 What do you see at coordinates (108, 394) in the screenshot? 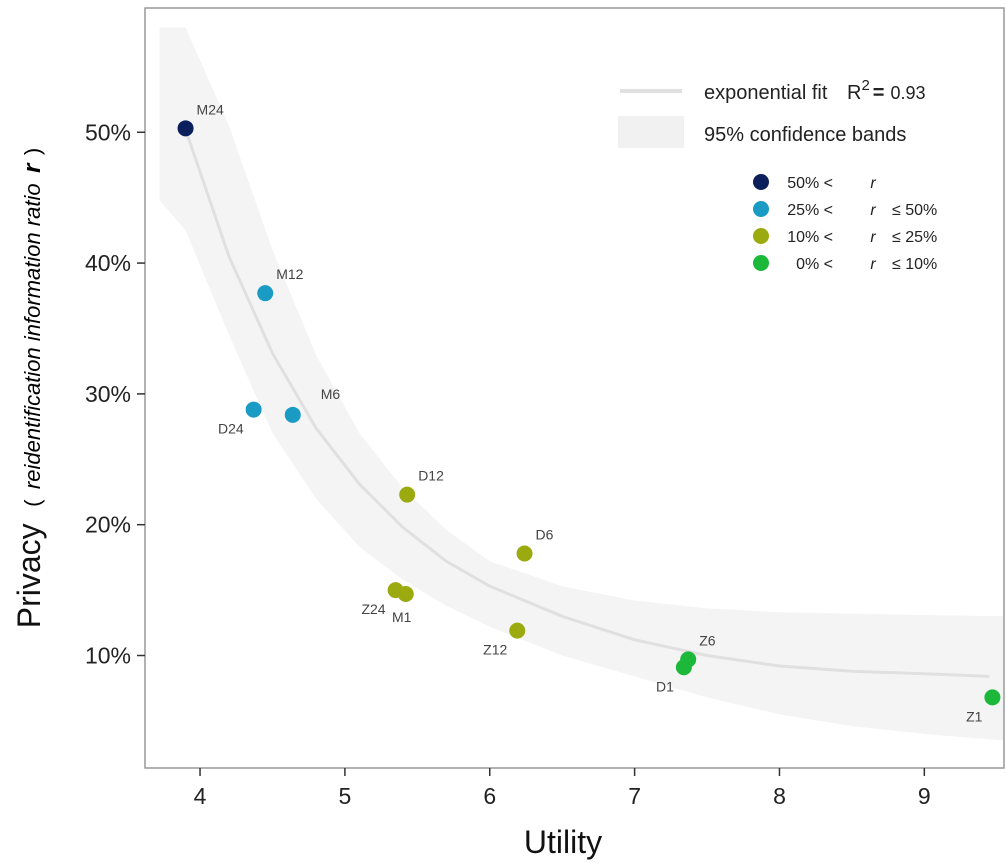
I see `y-tick-label: 30%` at bounding box center [108, 394].